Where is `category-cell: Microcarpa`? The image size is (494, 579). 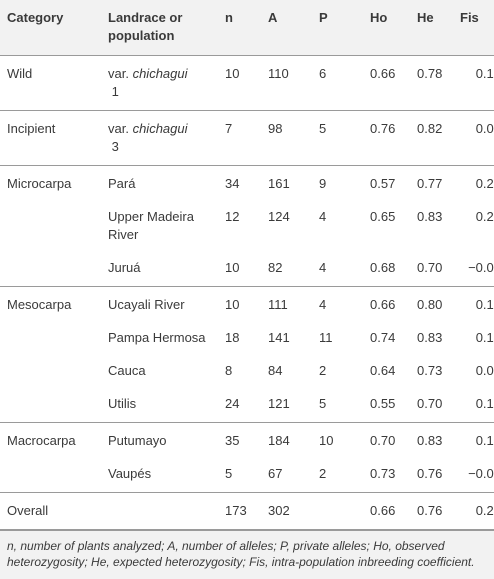
category-cell: Microcarpa is located at coordinates (39, 183).